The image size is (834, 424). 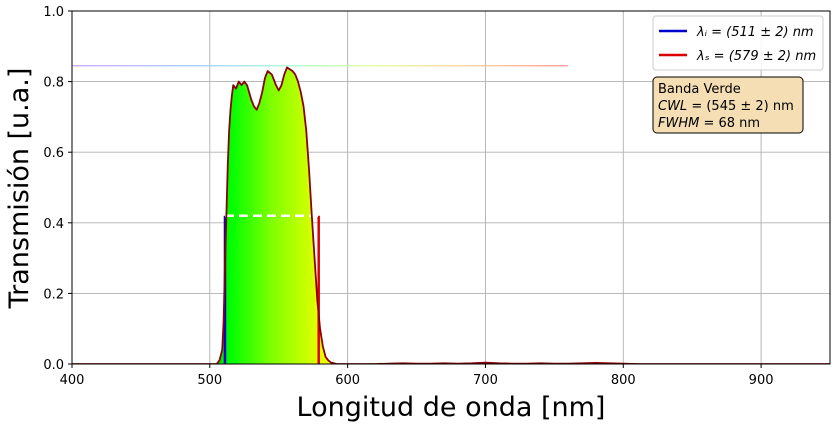 What do you see at coordinates (485, 380) in the screenshot?
I see `x-tick-label: 700` at bounding box center [485, 380].